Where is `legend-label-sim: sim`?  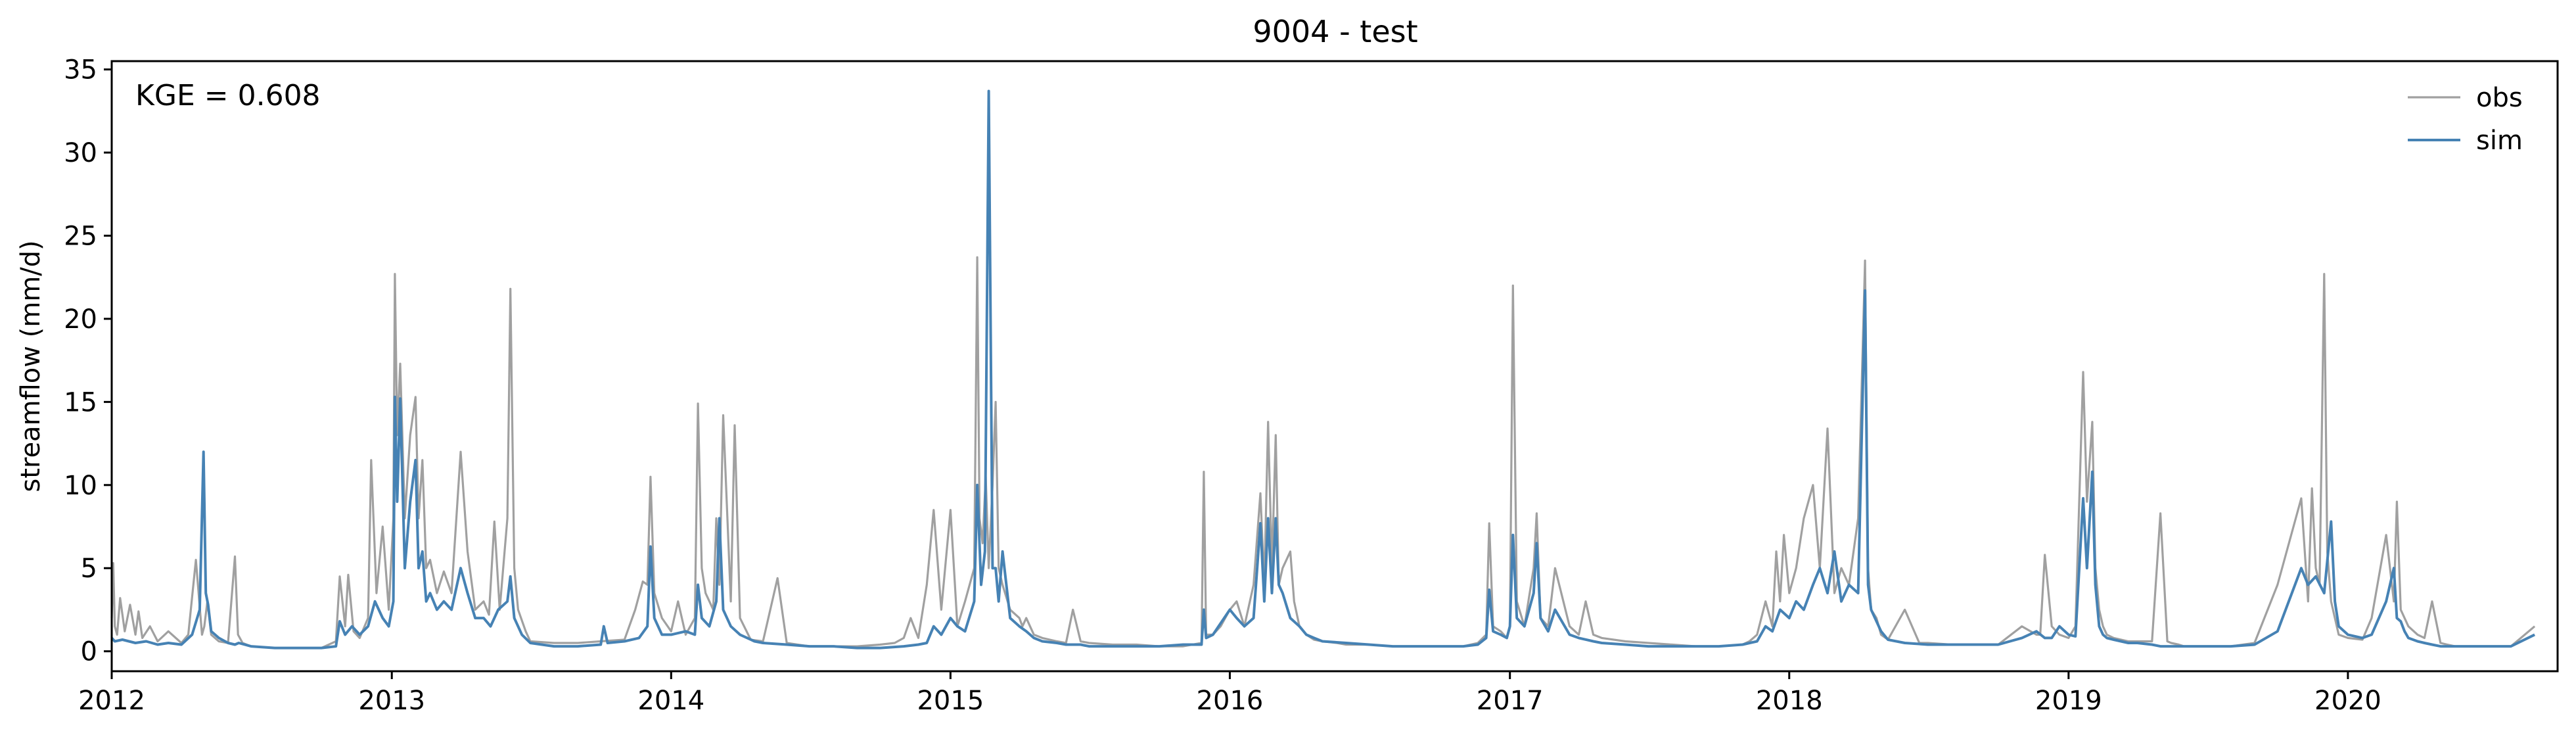
legend-label-sim: sim is located at coordinates (2499, 141).